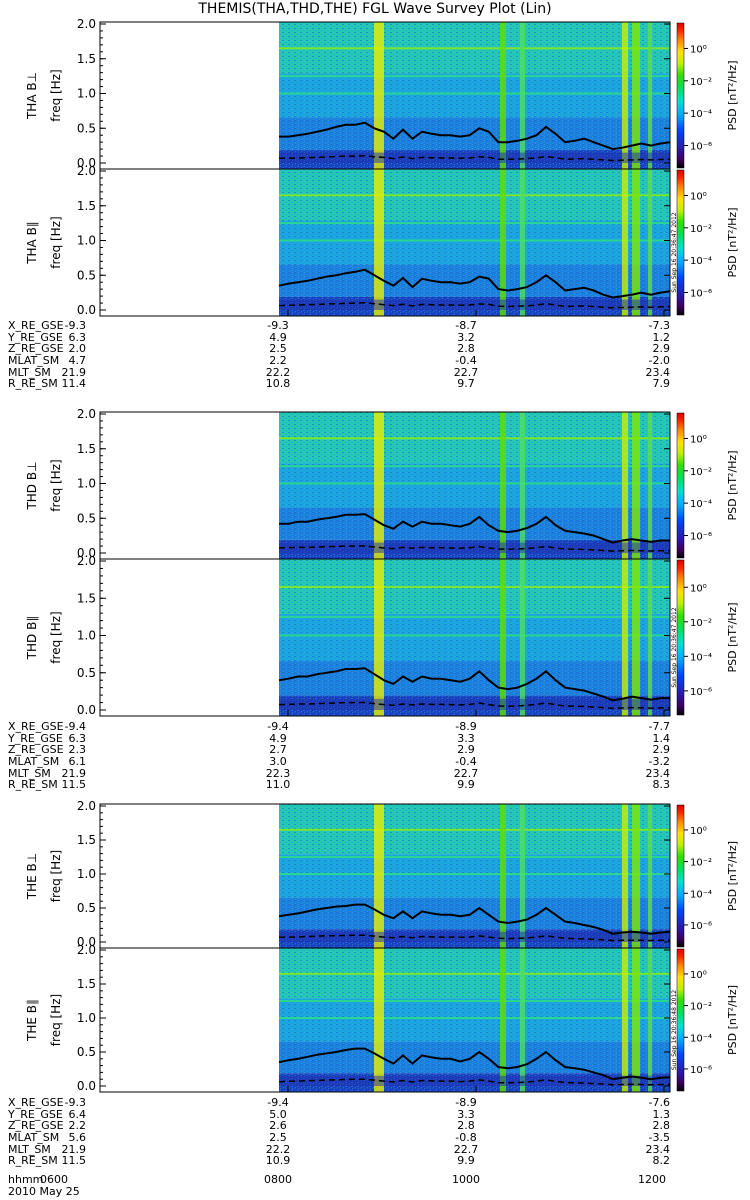 Image resolution: width=750 pixels, height=1200 pixels. What do you see at coordinates (466, 325) in the screenshot?
I see `ephemeris-value: -8.7` at bounding box center [466, 325].